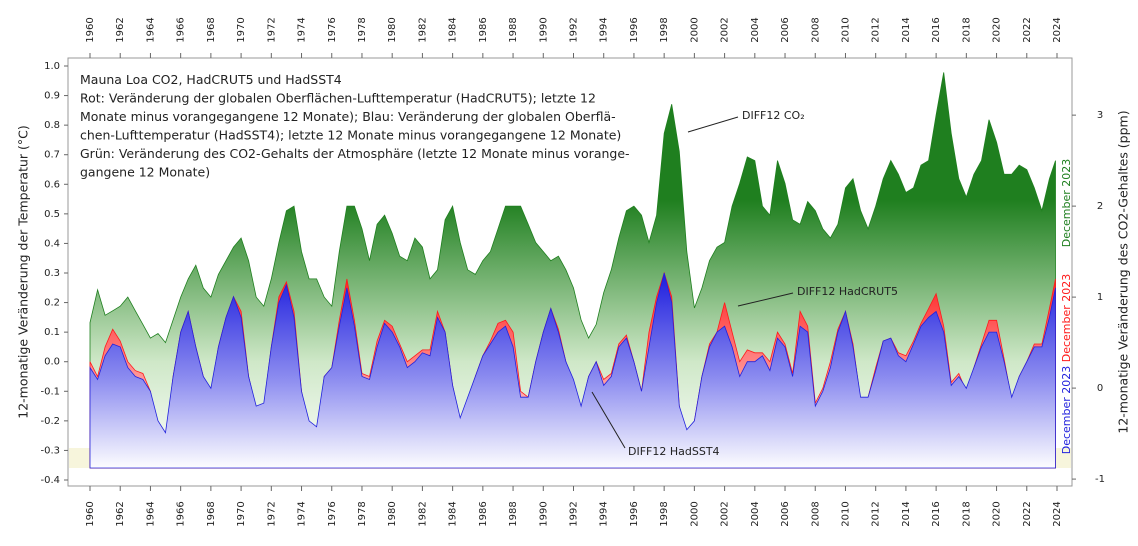 This screenshot has height=546, width=1138. Describe the element at coordinates (773, 115) in the screenshot. I see `series-label: DIFF12 CO₂` at that location.